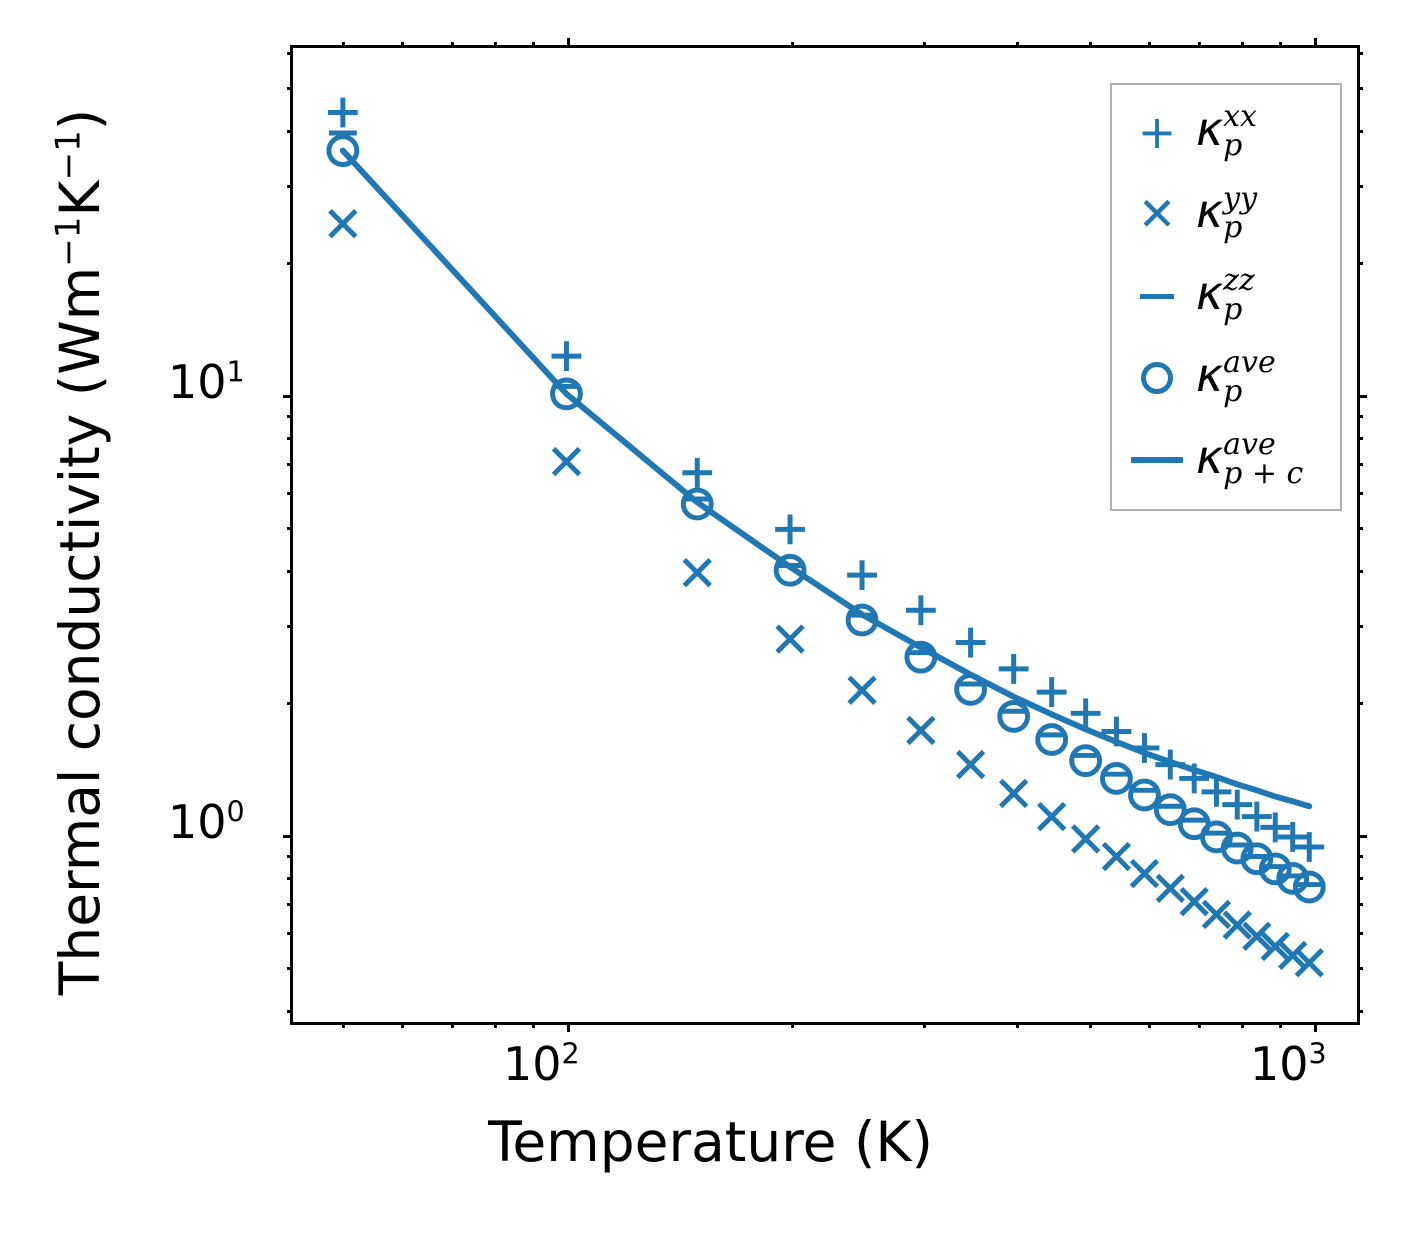  I want to click on legend-item-0: + κ xx p, so click(1226, 132).